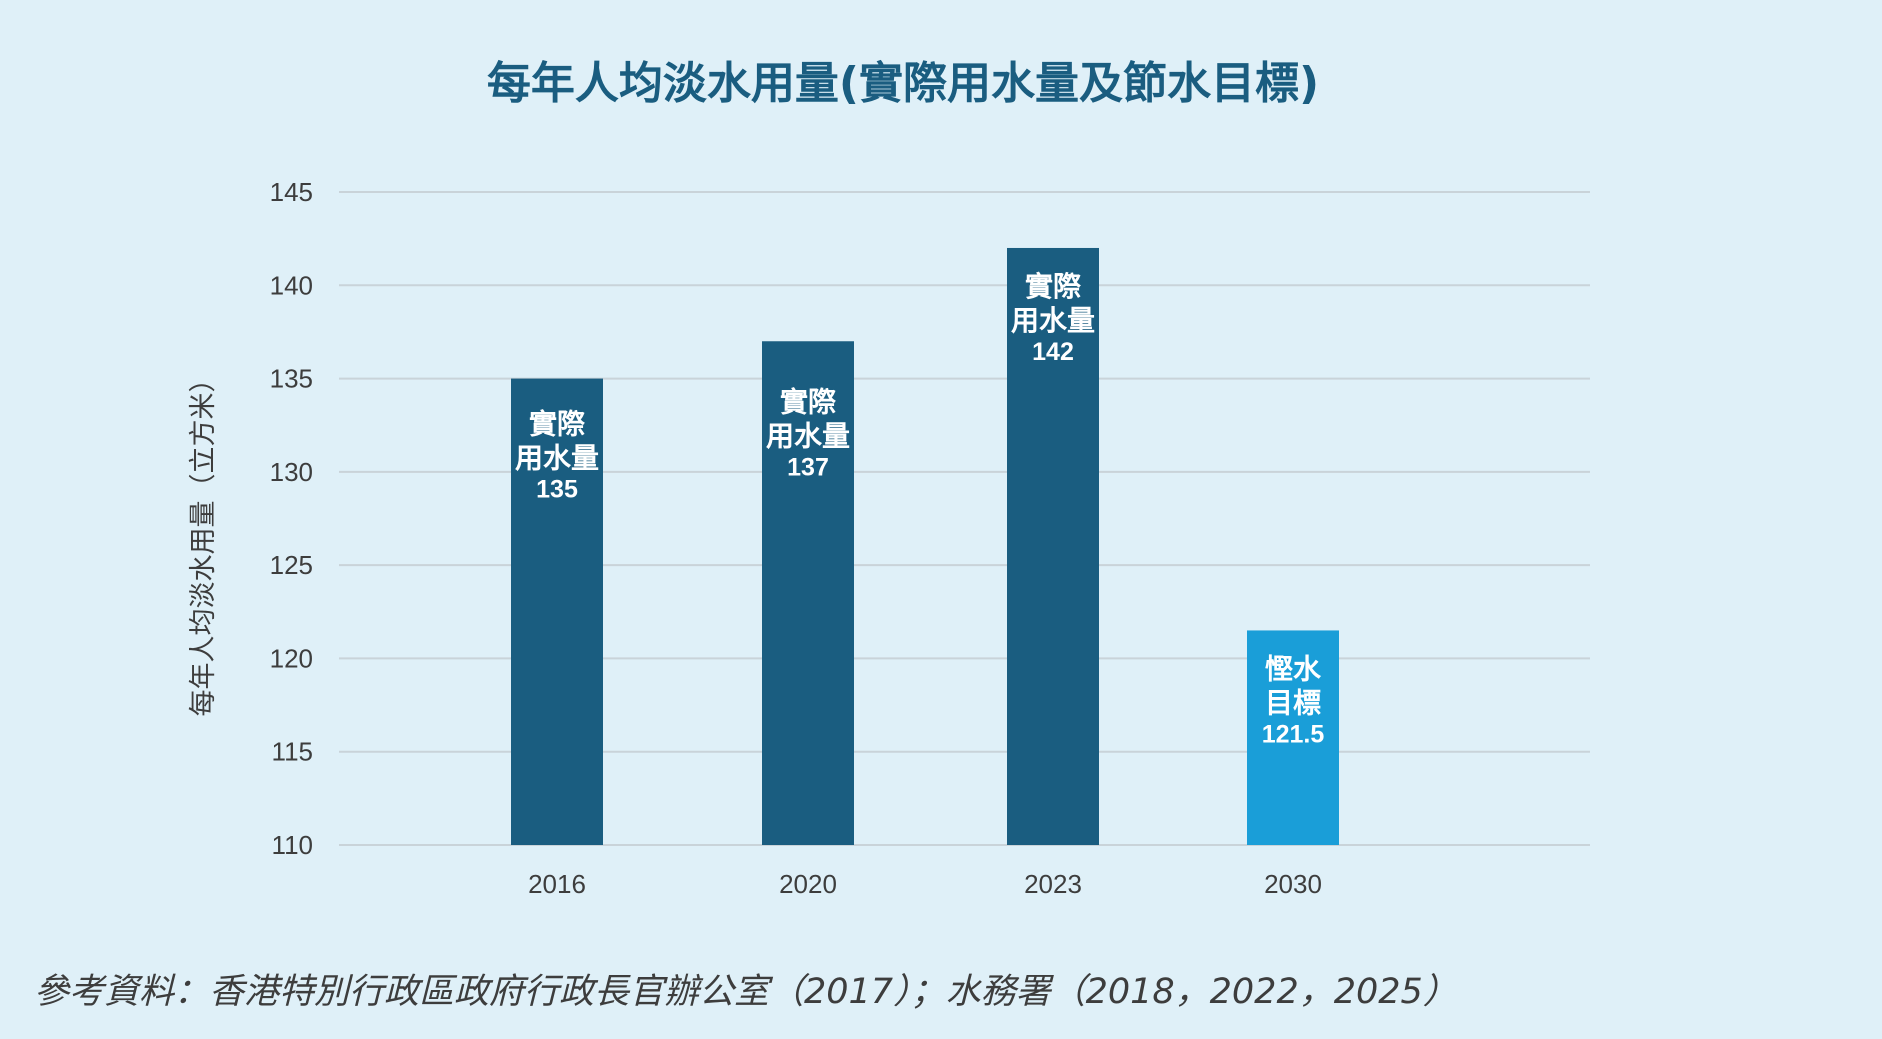  What do you see at coordinates (291, 565) in the screenshot?
I see `y-tick-label: 125` at bounding box center [291, 565].